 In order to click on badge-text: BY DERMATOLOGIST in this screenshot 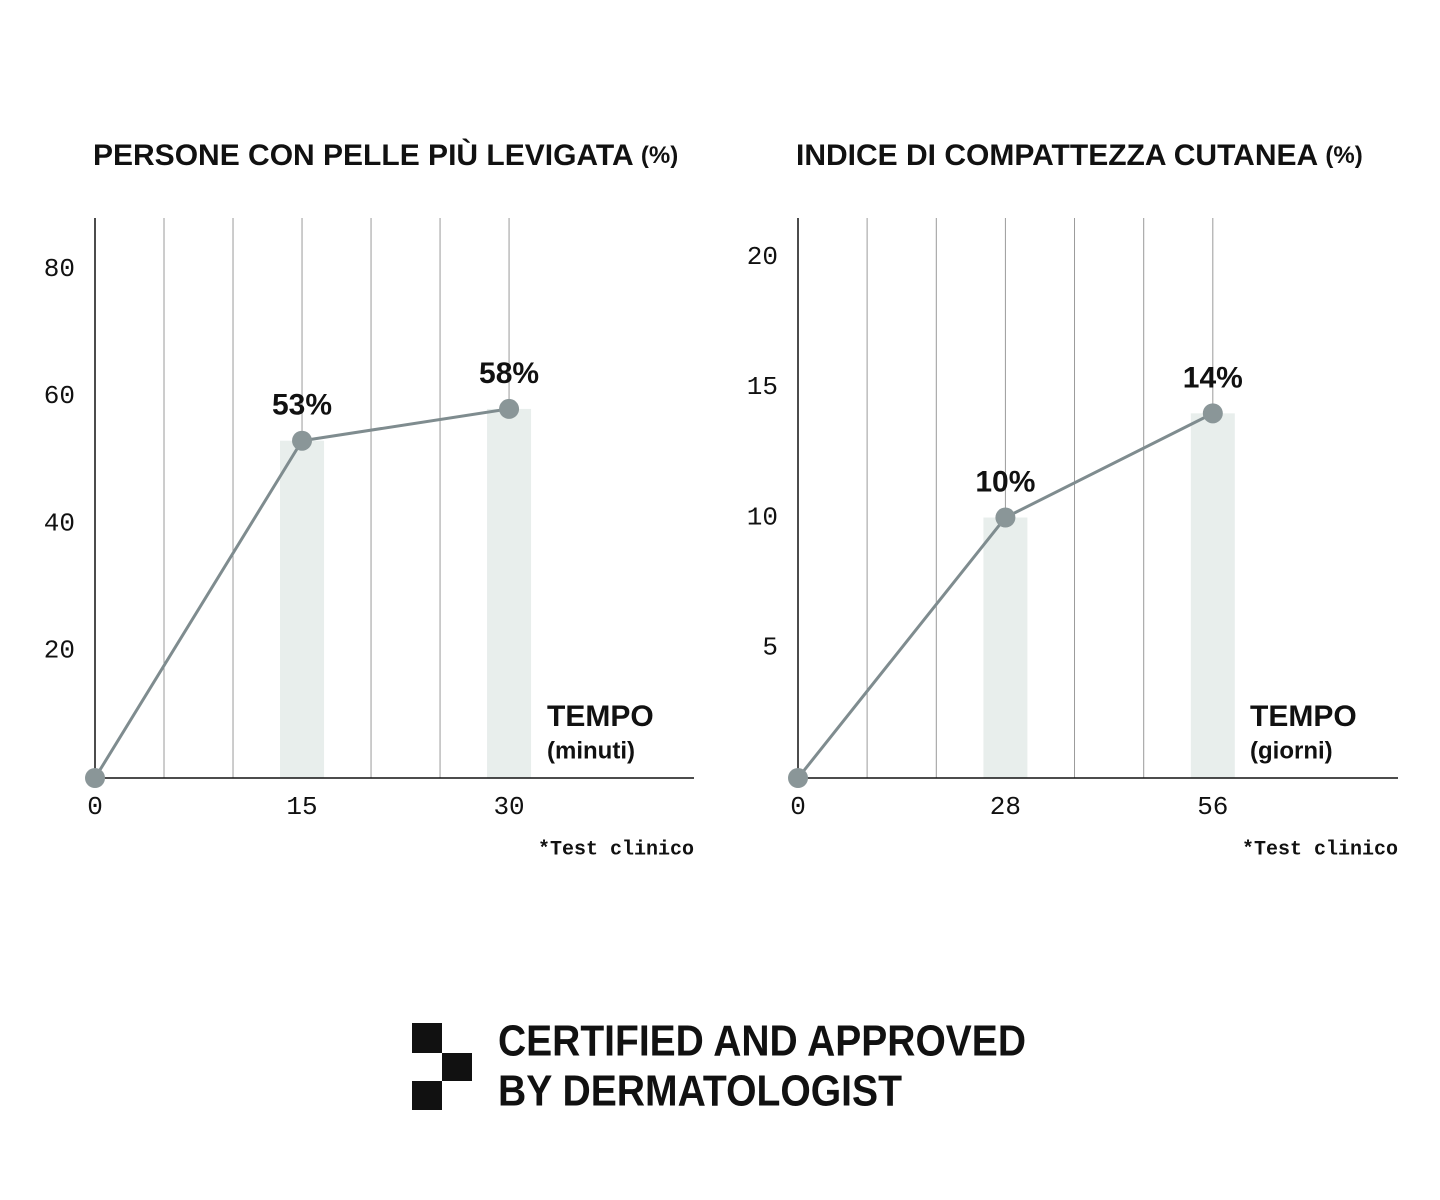, I will do `click(700, 1091)`.